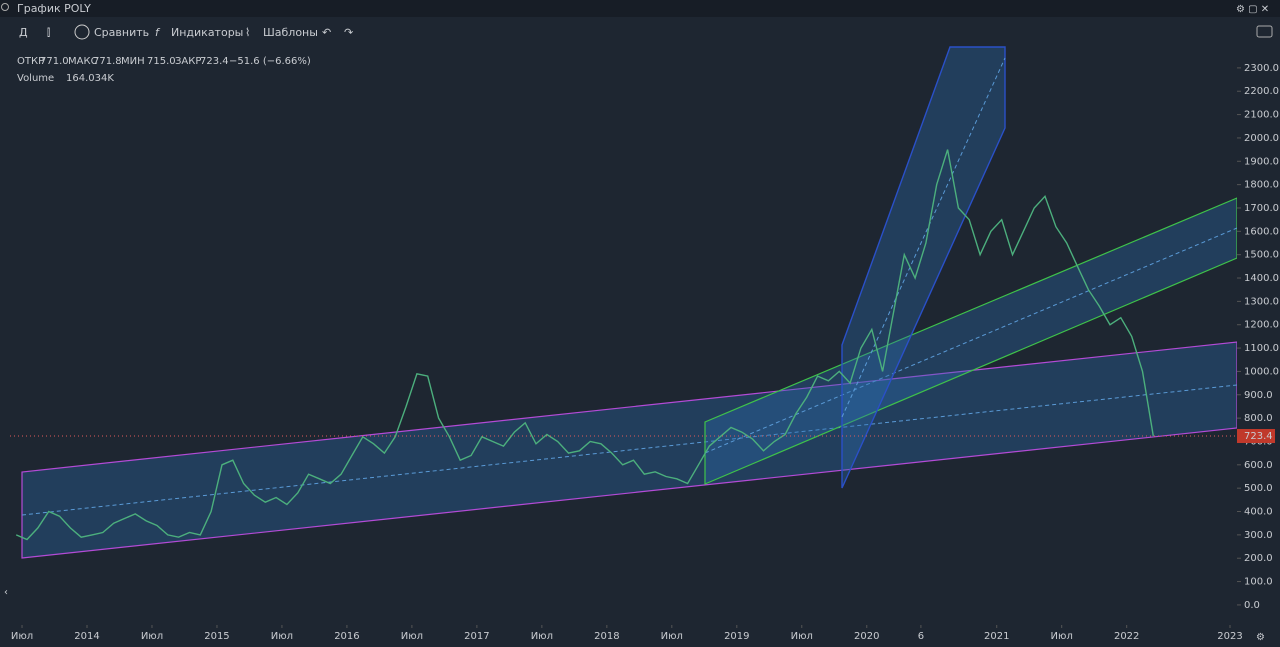 The height and width of the screenshot is (647, 1280). I want to click on y-tick-label: 200.0, so click(1258, 558).